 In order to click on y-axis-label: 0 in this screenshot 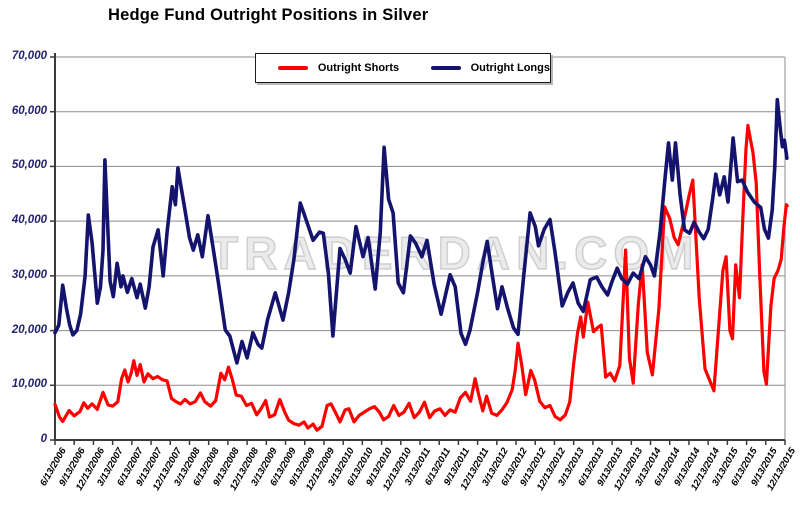, I will do `click(43, 439)`.